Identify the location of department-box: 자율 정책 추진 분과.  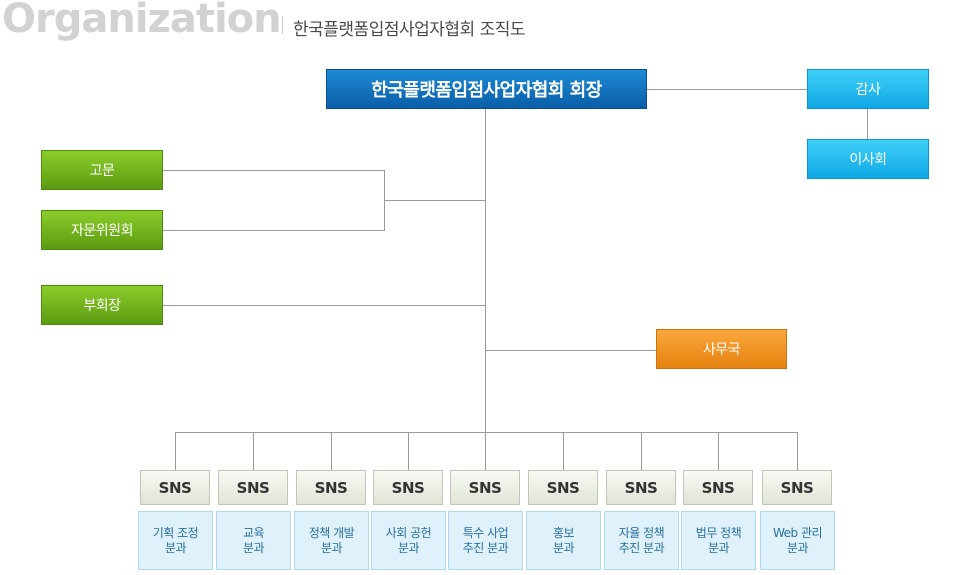
(641, 540).